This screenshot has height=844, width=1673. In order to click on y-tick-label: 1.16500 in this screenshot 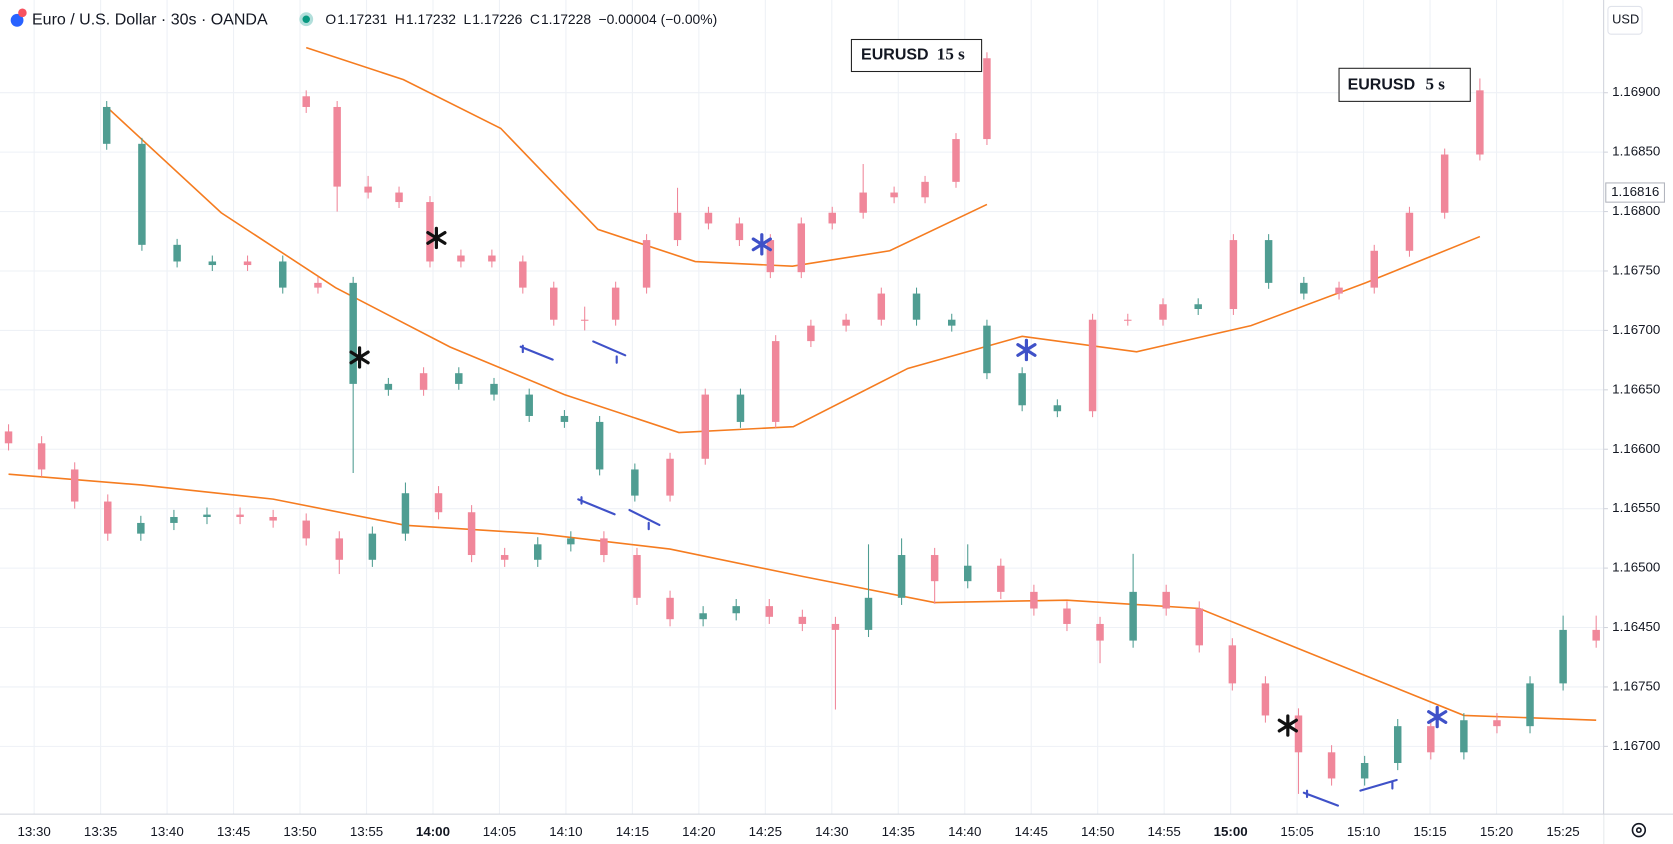, I will do `click(1636, 567)`.